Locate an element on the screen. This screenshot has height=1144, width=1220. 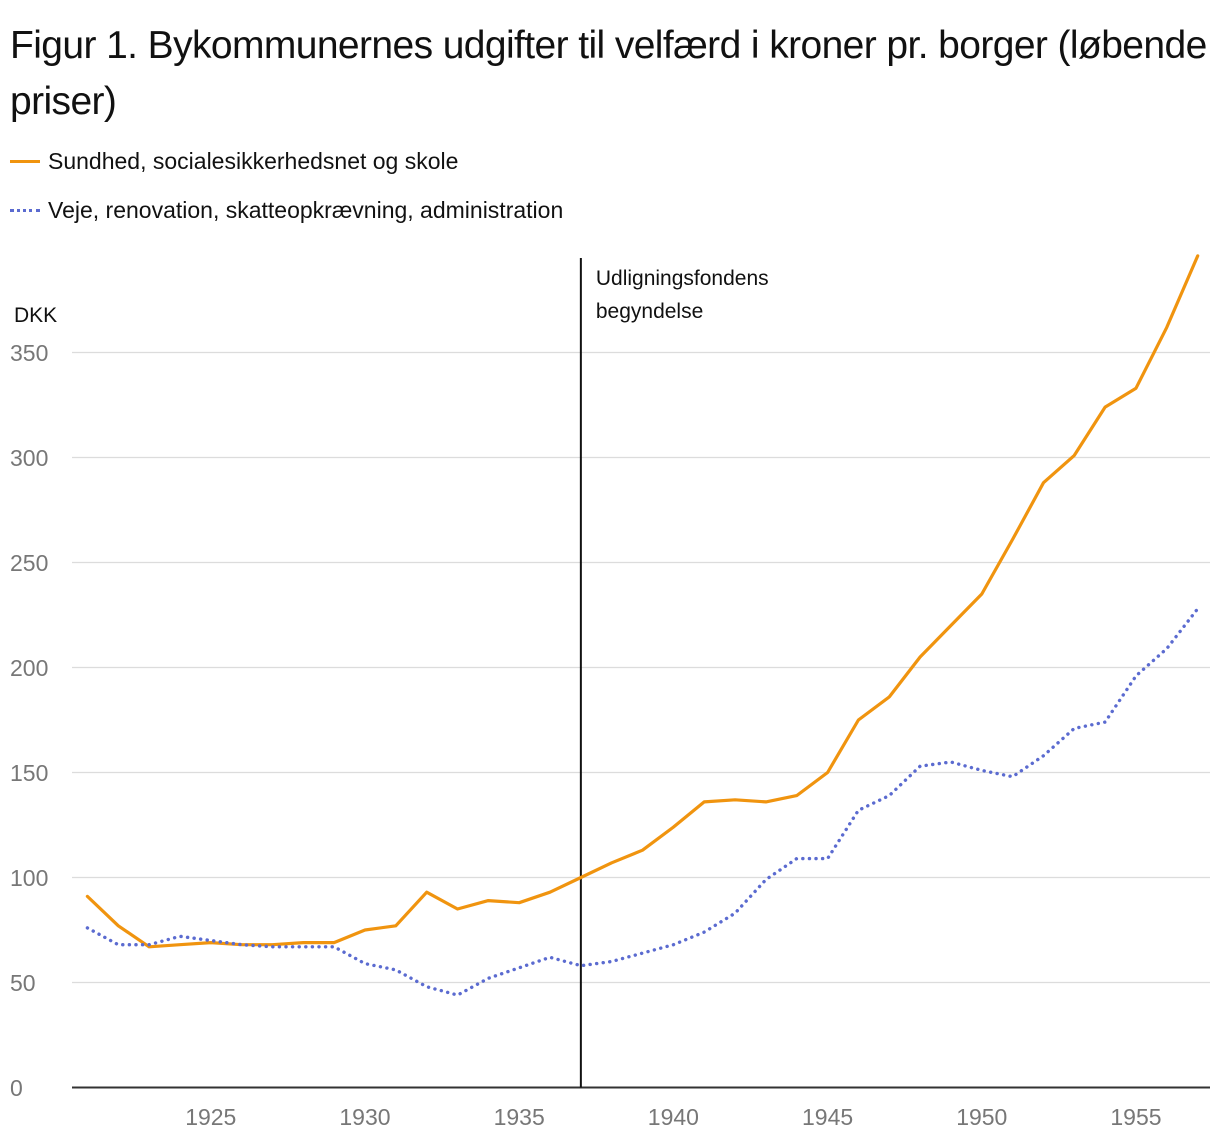
data-point-roads-1940 is located at coordinates (673, 945).